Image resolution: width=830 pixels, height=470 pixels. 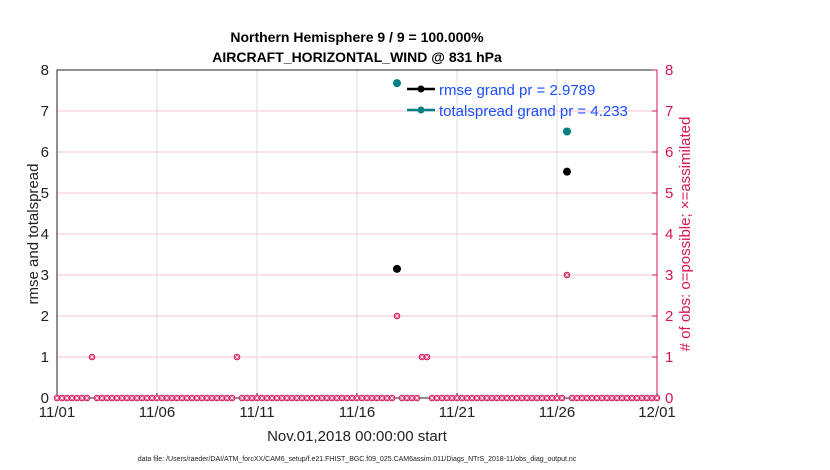 I want to click on x-tick-label: 11/21, so click(x=457, y=412).